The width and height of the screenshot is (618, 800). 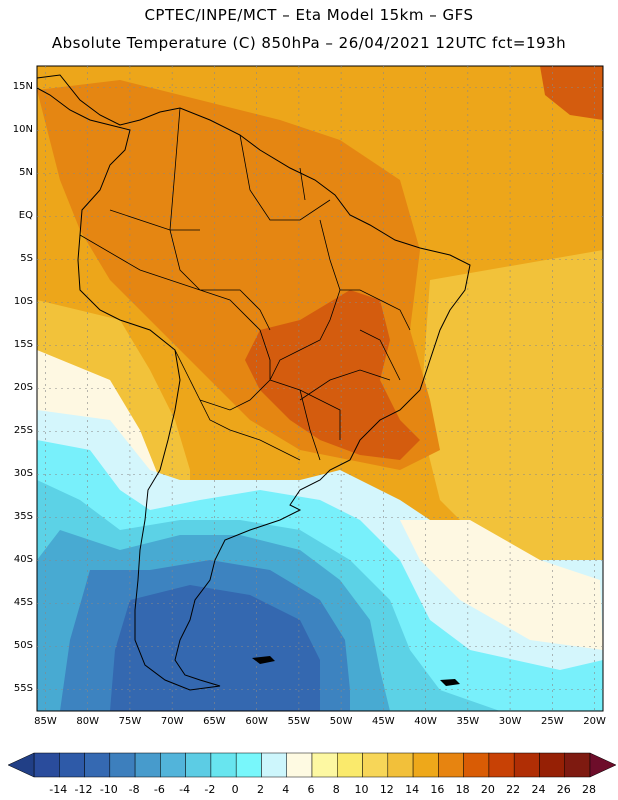 I want to click on latitude-tick-label: 20S, so click(x=23, y=387).